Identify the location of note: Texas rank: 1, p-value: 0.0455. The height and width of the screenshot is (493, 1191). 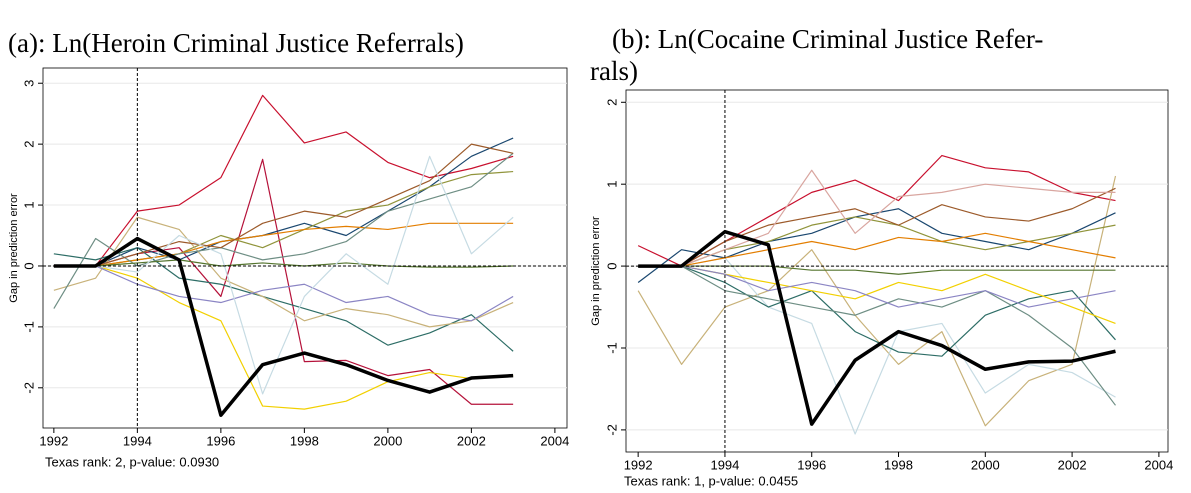
(711, 480).